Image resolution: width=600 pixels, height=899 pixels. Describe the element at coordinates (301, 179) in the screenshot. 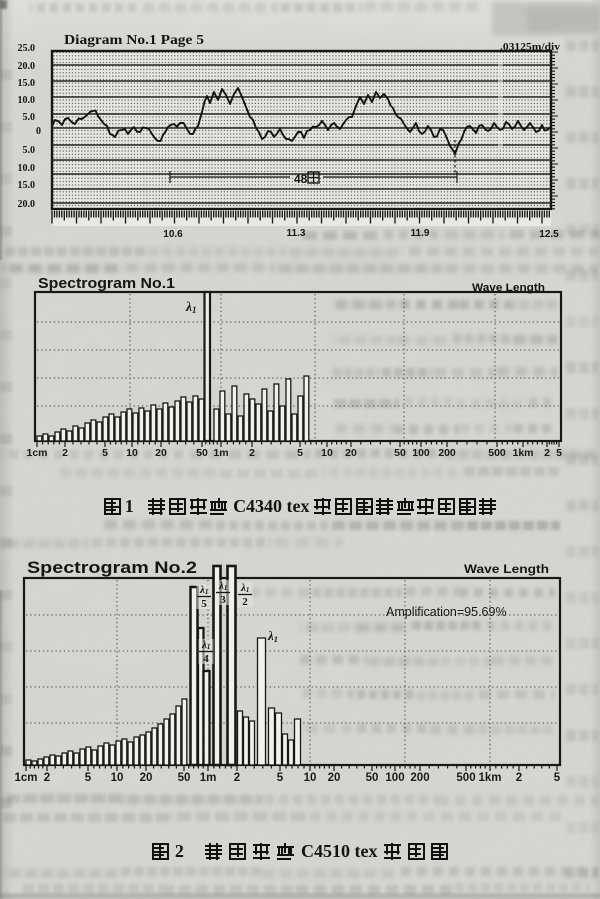

I see `svg-text: 48` at that location.